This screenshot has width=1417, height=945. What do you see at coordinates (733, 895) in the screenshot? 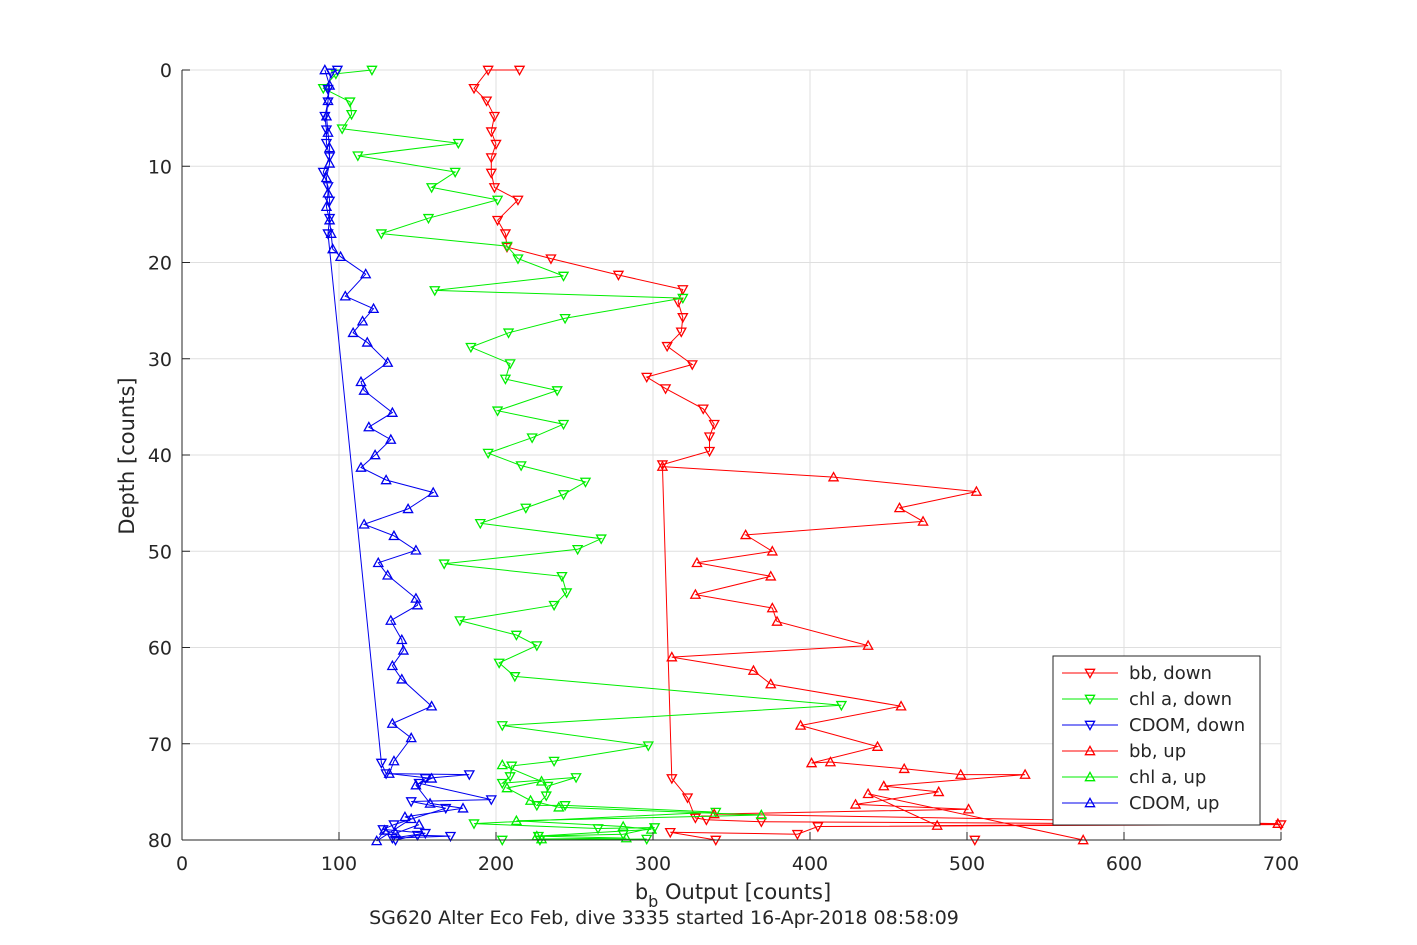
I see `x-axis-label: bb Output [counts]` at bounding box center [733, 895].